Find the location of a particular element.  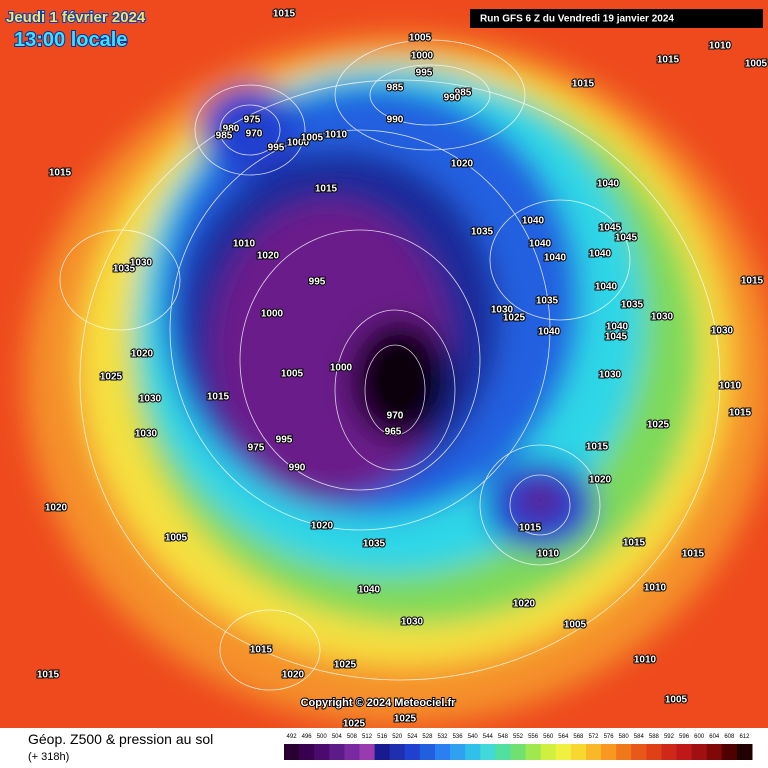

colorbar-label: 600 is located at coordinates (699, 737).